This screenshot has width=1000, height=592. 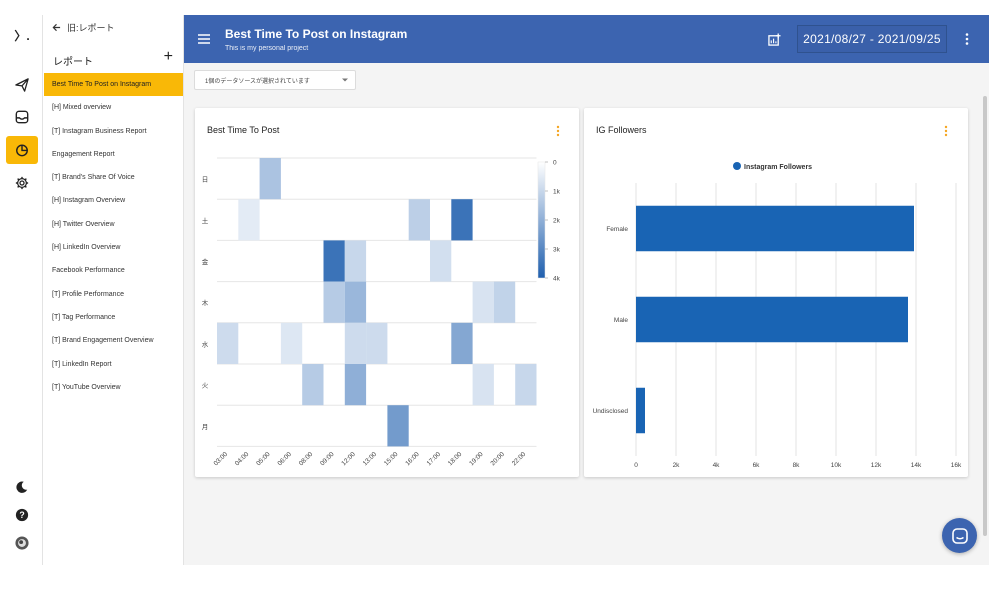 What do you see at coordinates (557, 279) in the screenshot?
I see `scale-tick-label: 4k` at bounding box center [557, 279].